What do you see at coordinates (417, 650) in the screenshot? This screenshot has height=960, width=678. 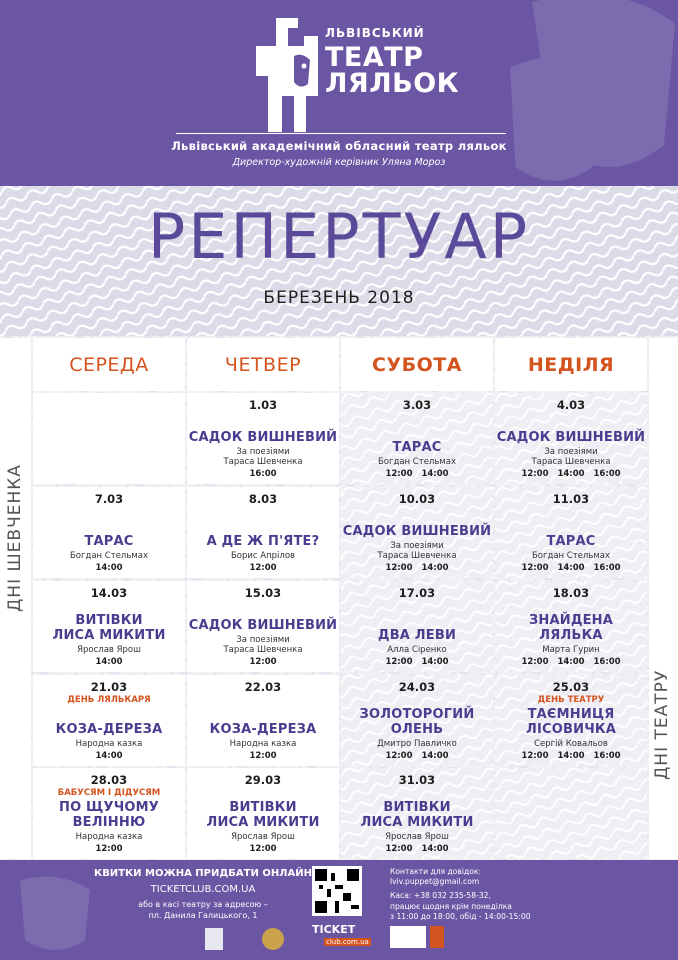 I see `show-author: Алла Сіренко` at bounding box center [417, 650].